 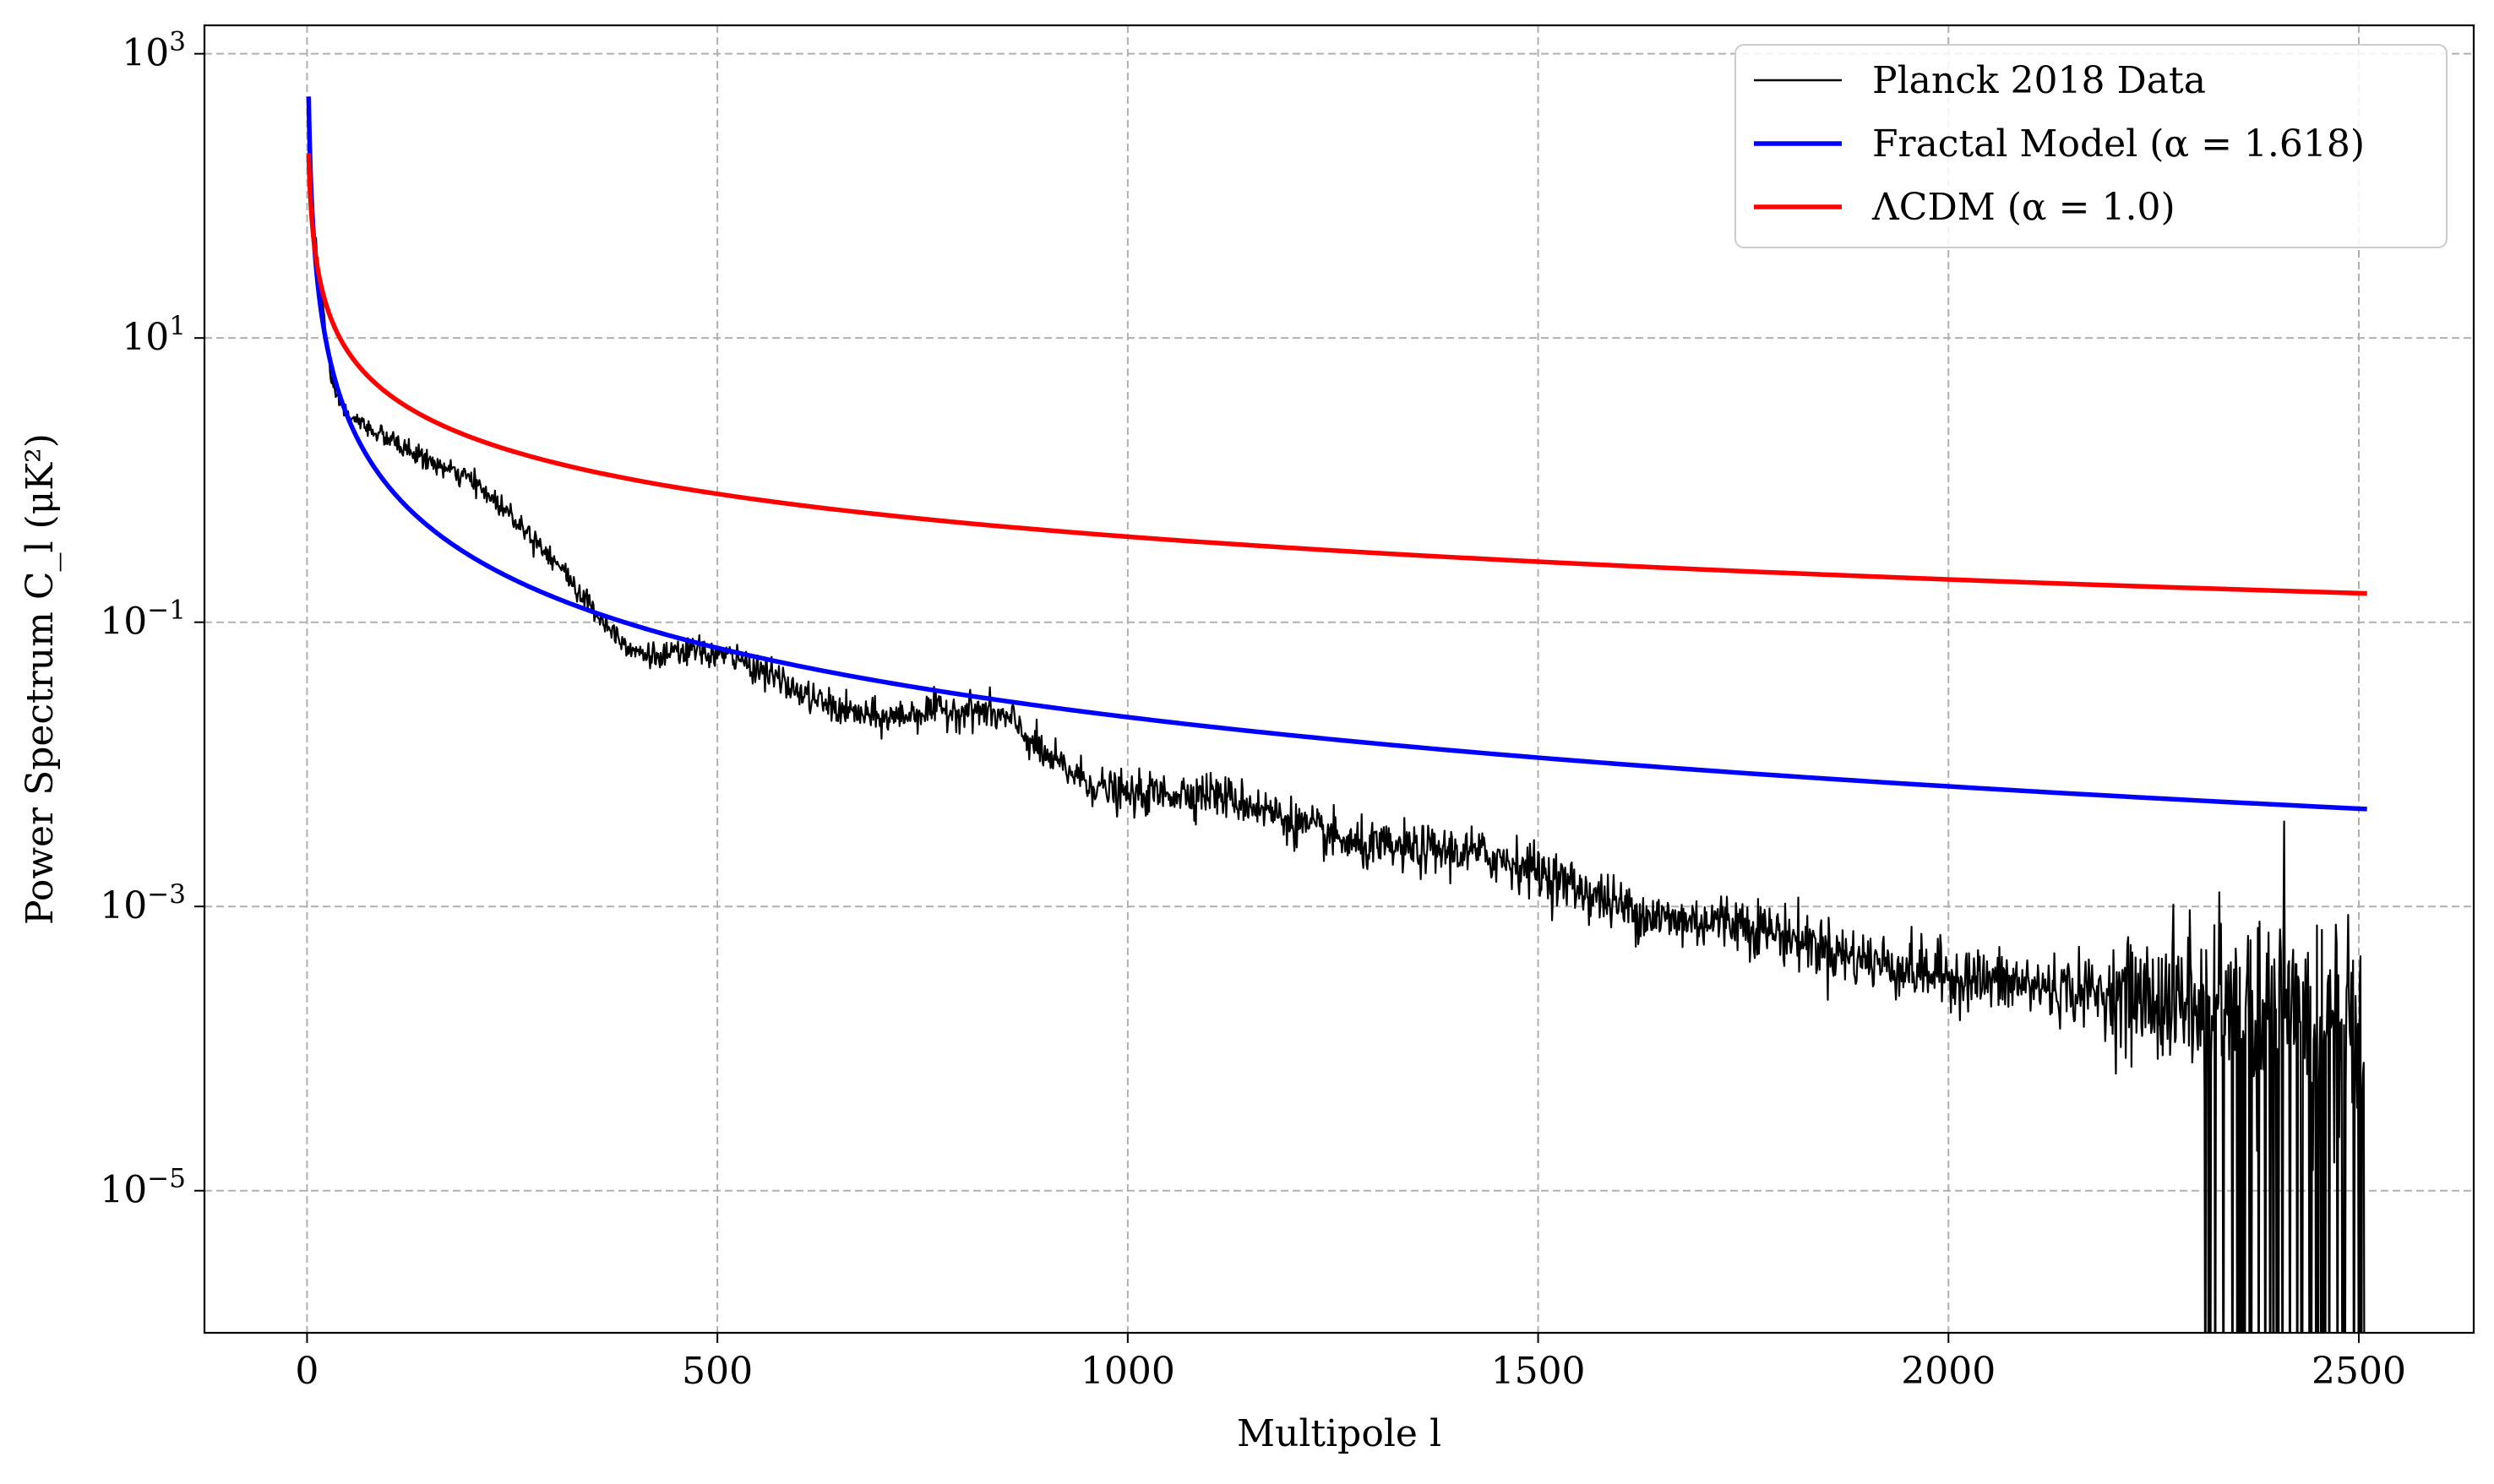 I want to click on legend-label-lcdm: ΛCDM (α = 1.0), so click(x=2023, y=207).